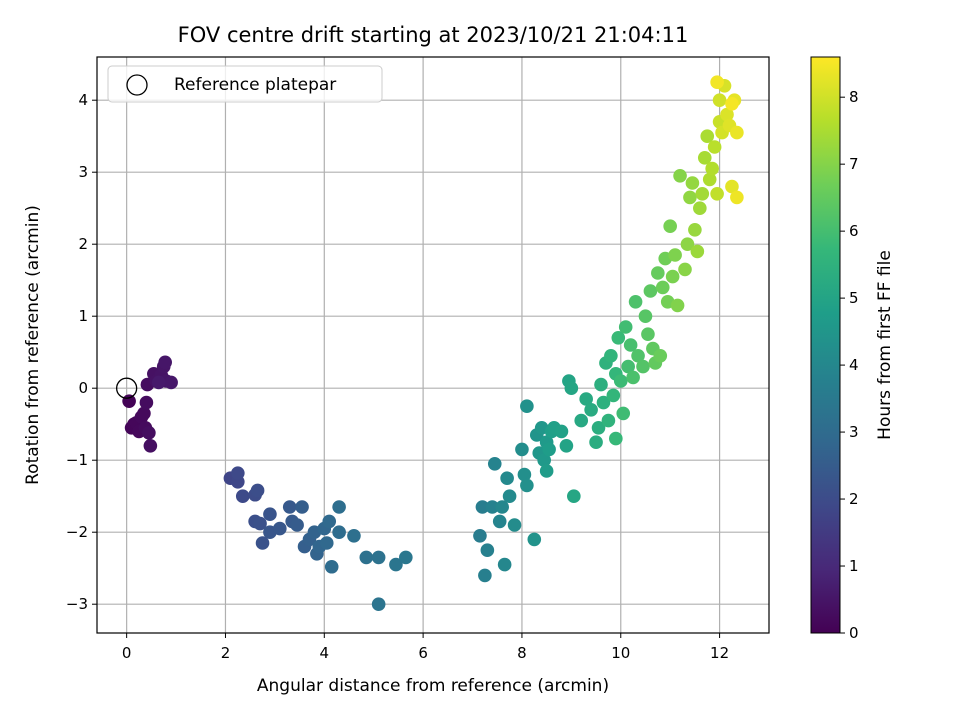  What do you see at coordinates (77, 460) in the screenshot?
I see `y-tick-label: −1` at bounding box center [77, 460].